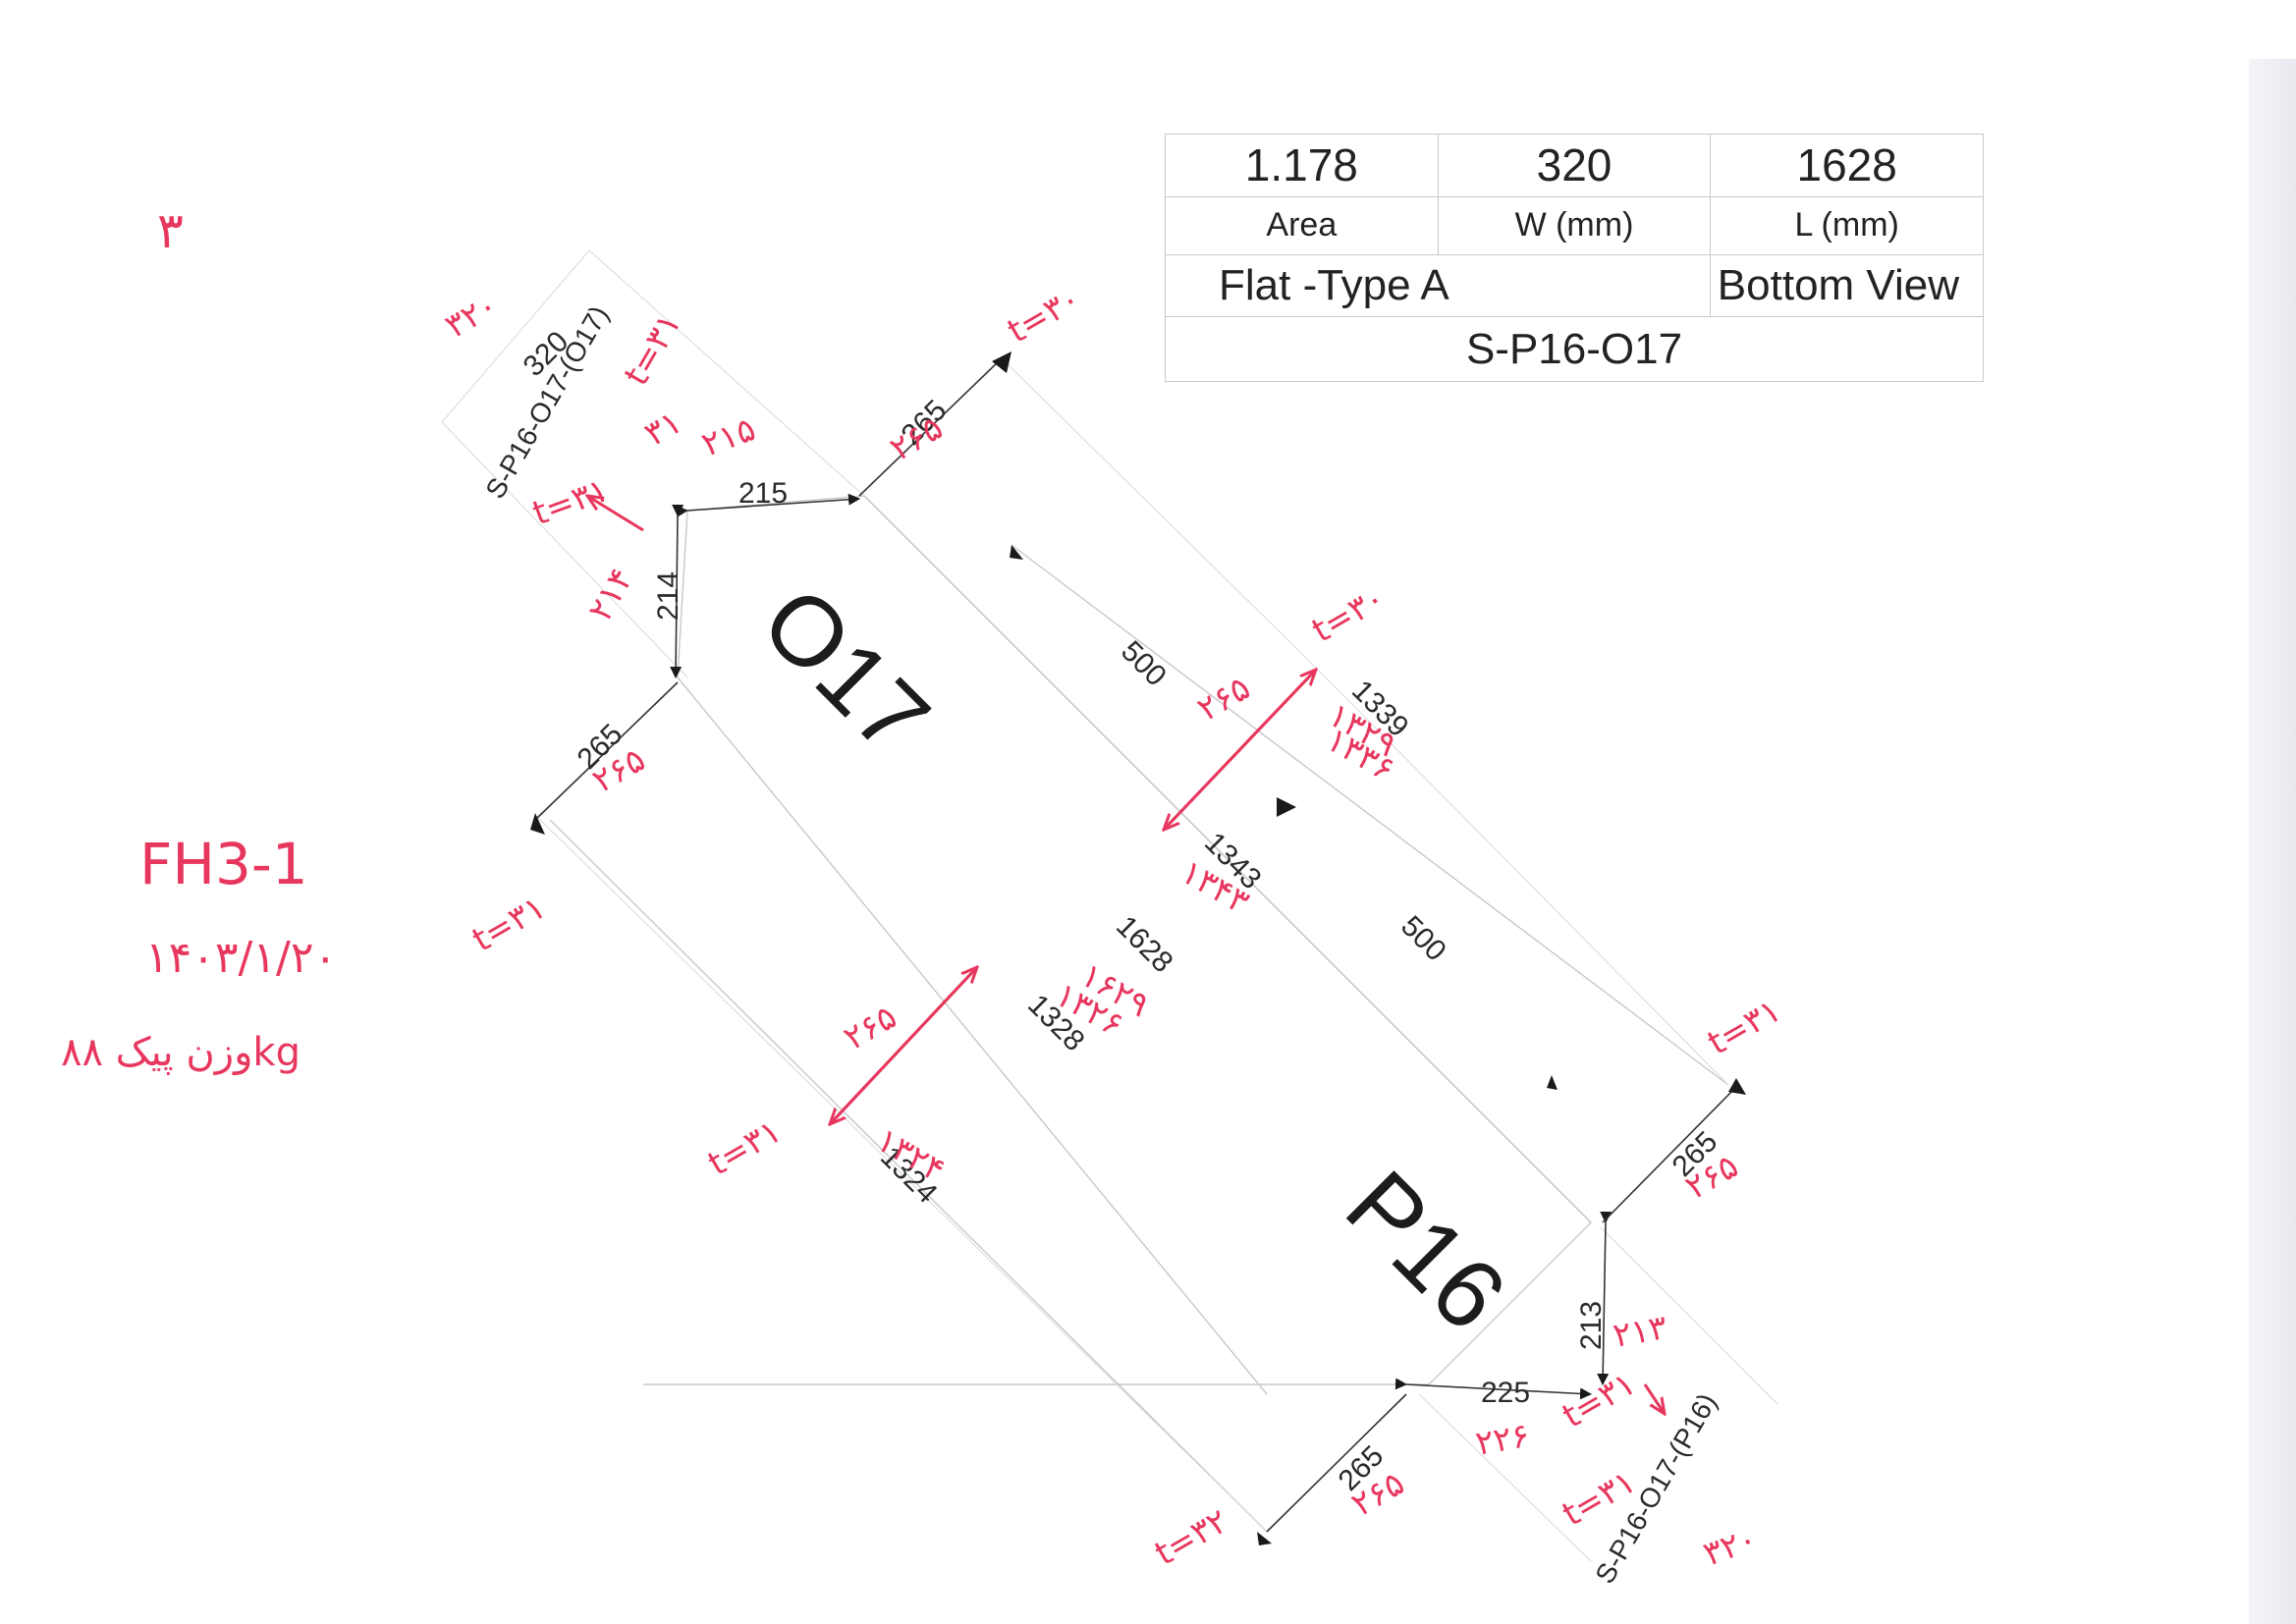  What do you see at coordinates (1045, 315) in the screenshot?
I see `note-thickness-1: t=۳۰` at bounding box center [1045, 315].